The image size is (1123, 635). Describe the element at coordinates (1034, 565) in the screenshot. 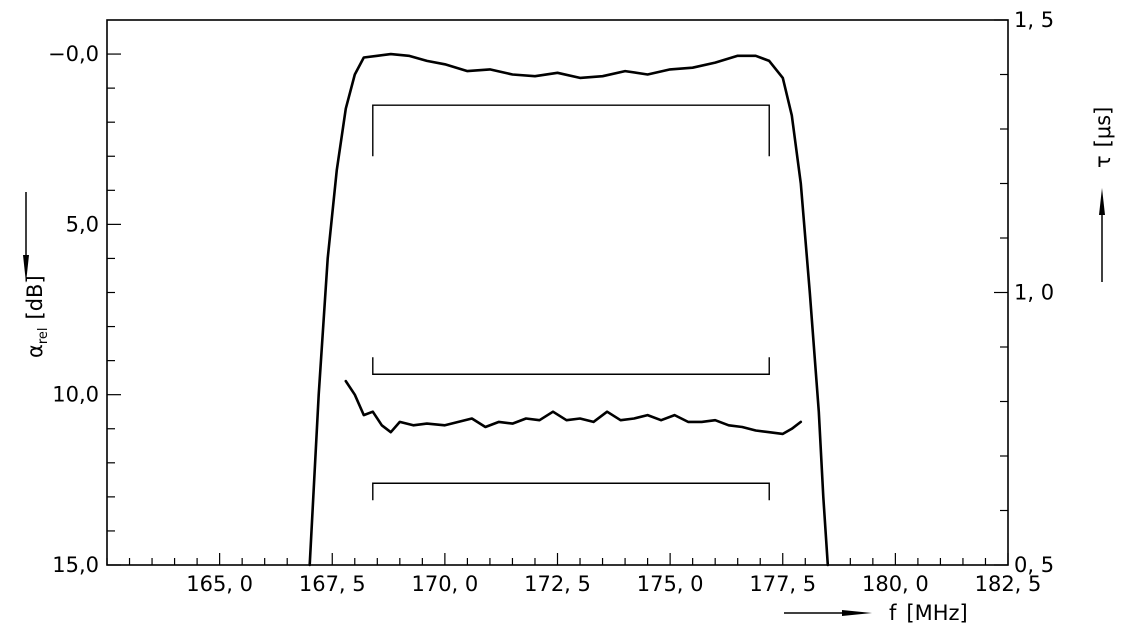

I see `right-tick-label: 0, 5` at that location.